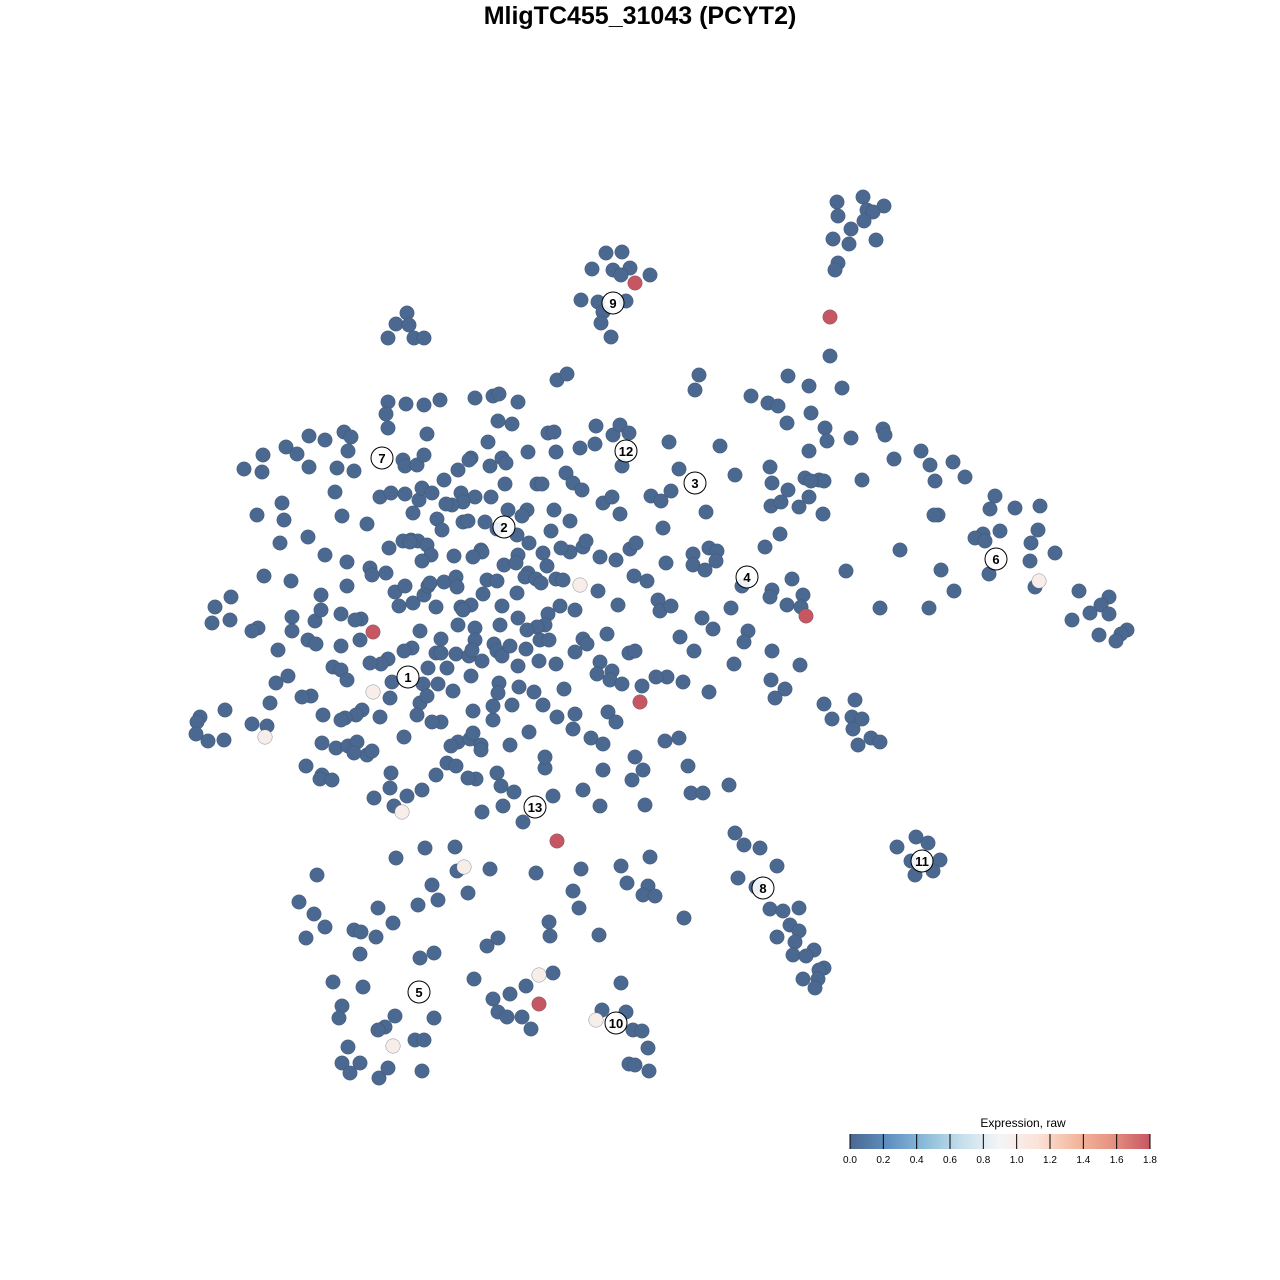 The image size is (1280, 1280). I want to click on legend-title: Expression, raw, so click(1023, 1123).